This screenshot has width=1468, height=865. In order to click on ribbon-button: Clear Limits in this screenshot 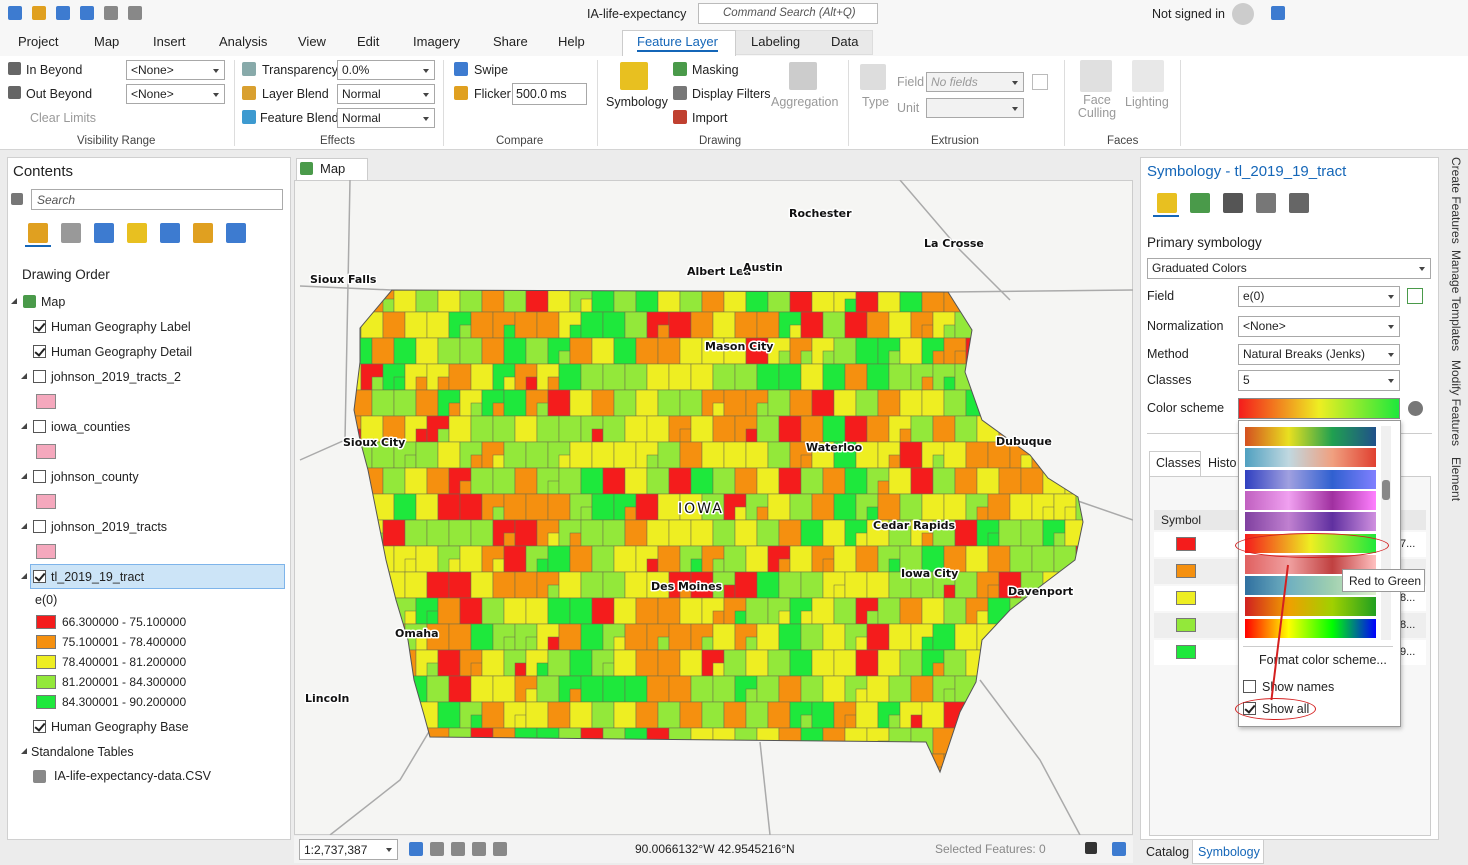, I will do `click(63, 118)`.